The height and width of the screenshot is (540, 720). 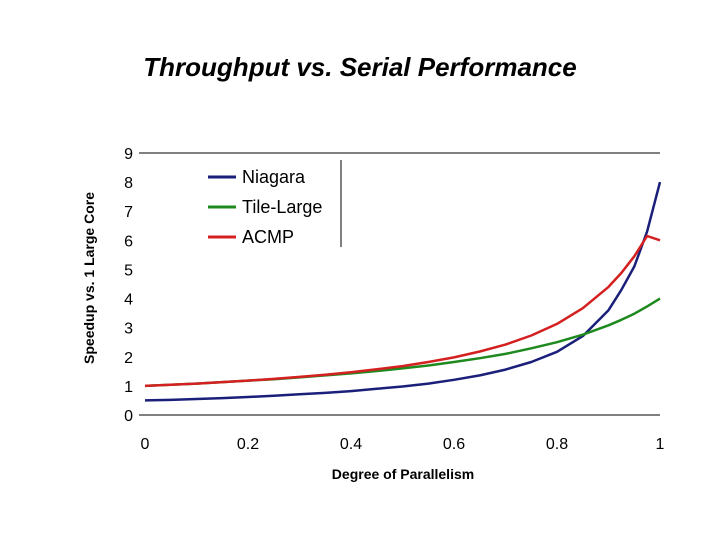 What do you see at coordinates (402, 342) in the screenshot?
I see `series-line-tile-large` at bounding box center [402, 342].